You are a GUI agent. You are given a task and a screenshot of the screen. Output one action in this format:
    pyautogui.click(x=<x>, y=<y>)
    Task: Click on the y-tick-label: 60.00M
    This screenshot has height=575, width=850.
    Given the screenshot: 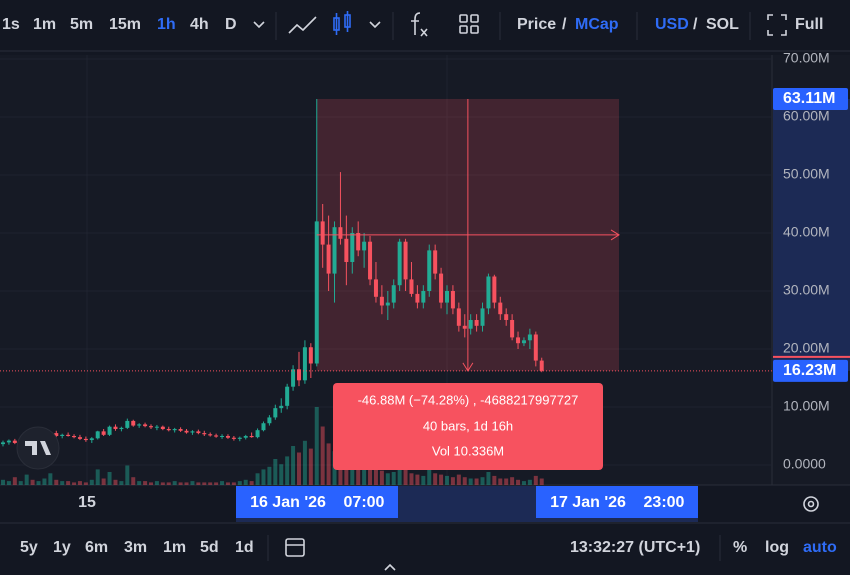 What is the action you would take?
    pyautogui.click(x=806, y=116)
    